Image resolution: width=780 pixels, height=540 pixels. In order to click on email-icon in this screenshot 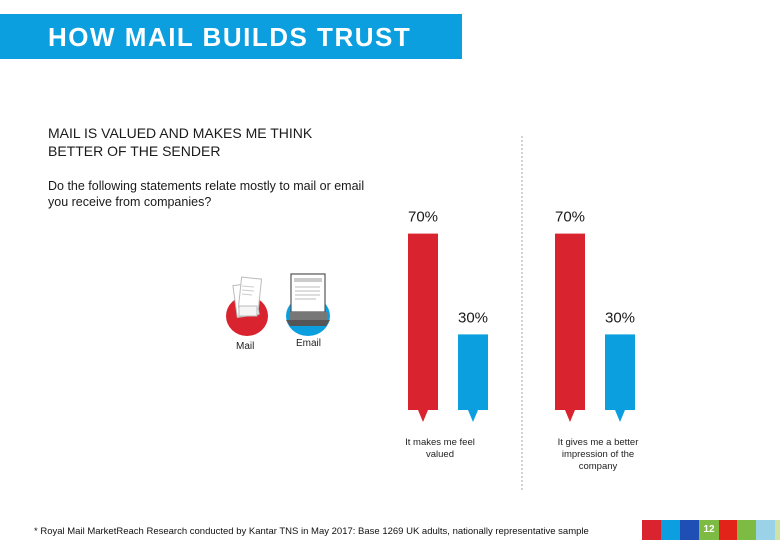, I will do `click(308, 304)`.